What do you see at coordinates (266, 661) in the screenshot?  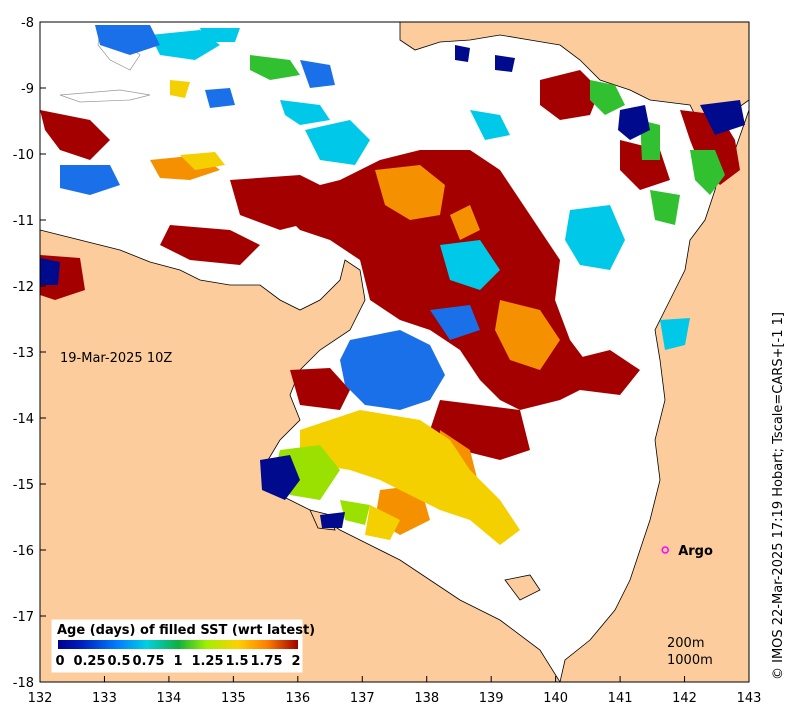 I see `colorbar-tick-label: 1.75` at bounding box center [266, 661].